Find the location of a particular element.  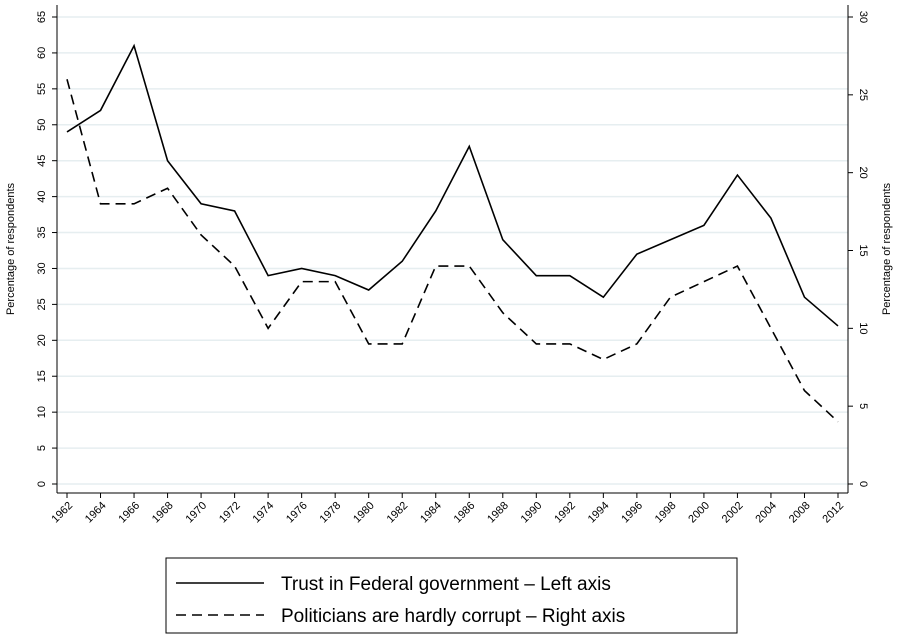

y2-tick-label: 0 is located at coordinates (863, 484).